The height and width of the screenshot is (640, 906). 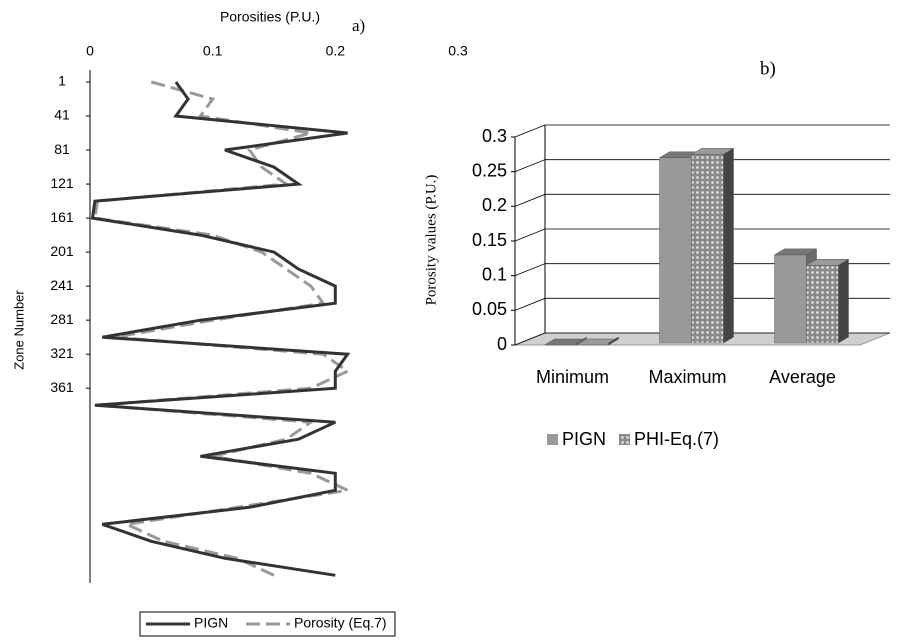 What do you see at coordinates (18, 330) in the screenshot?
I see `y-axis-label: Zone Number` at bounding box center [18, 330].